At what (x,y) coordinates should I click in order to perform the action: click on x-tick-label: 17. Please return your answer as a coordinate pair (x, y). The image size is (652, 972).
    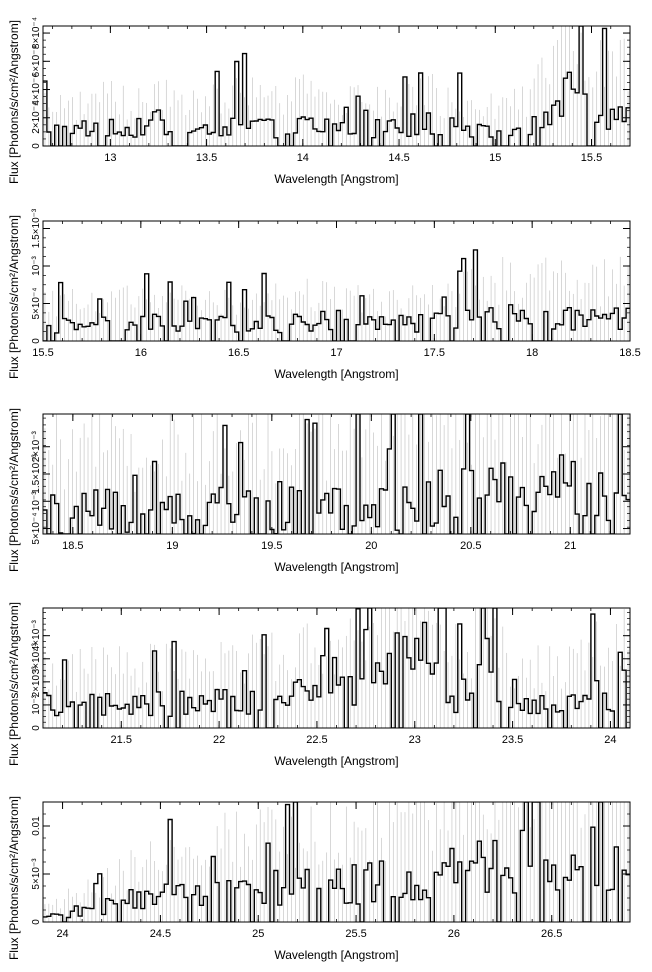
    Looking at the image, I should click on (336, 353).